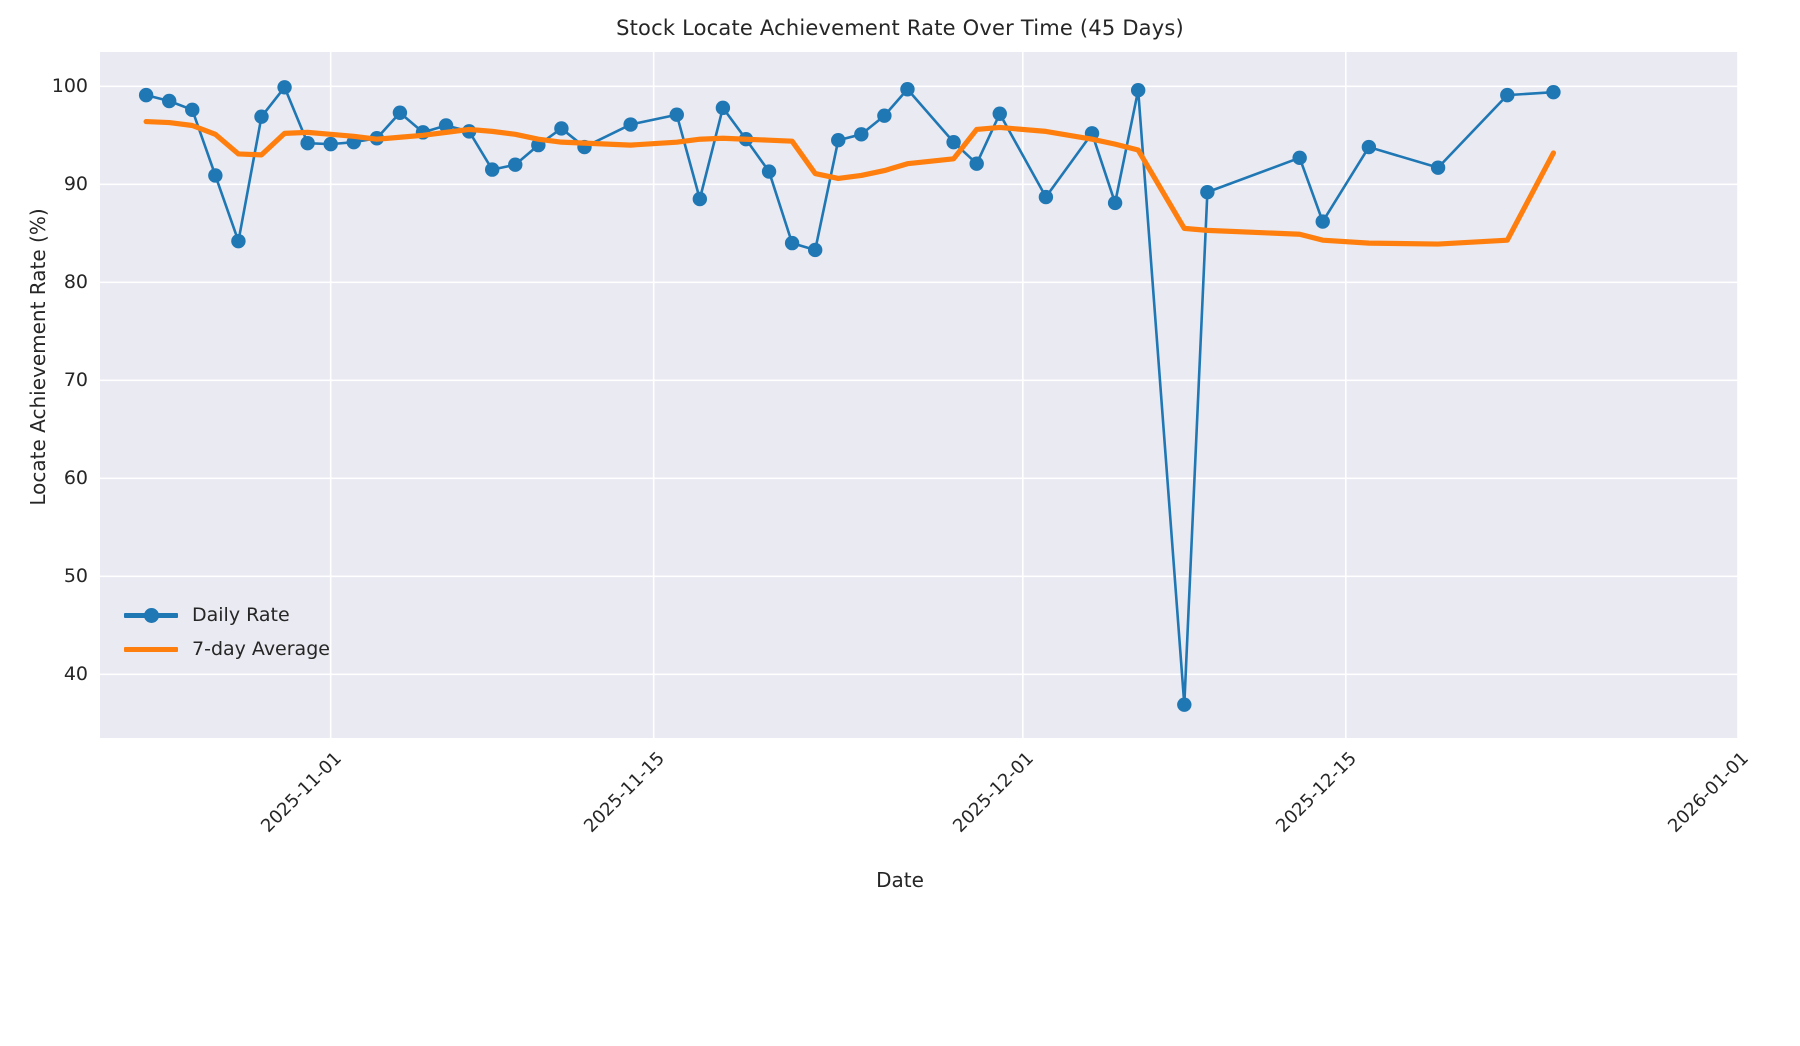 The image size is (1800, 1046). I want to click on x-tick-label: 2025-12-15, so click(1316, 792).